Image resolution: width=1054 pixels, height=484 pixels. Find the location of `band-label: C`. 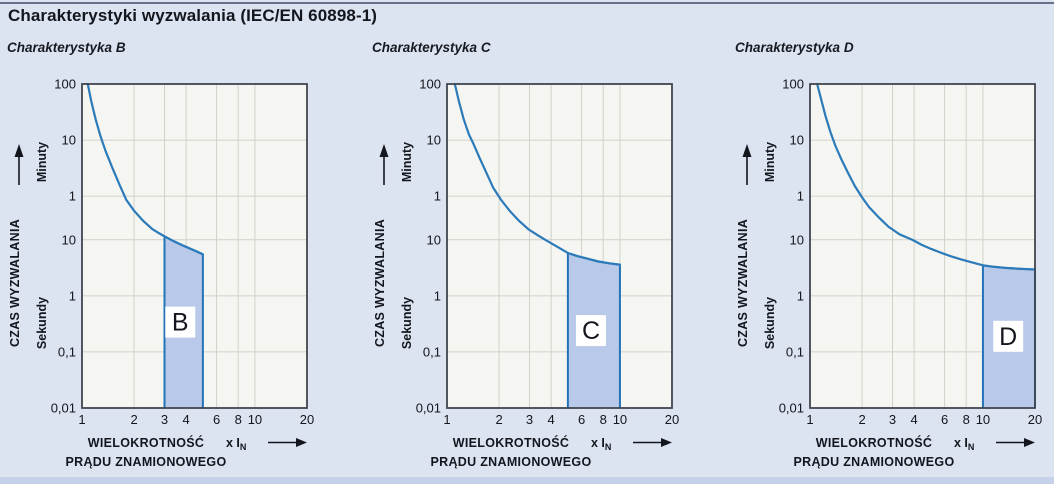

band-label: C is located at coordinates (591, 331).